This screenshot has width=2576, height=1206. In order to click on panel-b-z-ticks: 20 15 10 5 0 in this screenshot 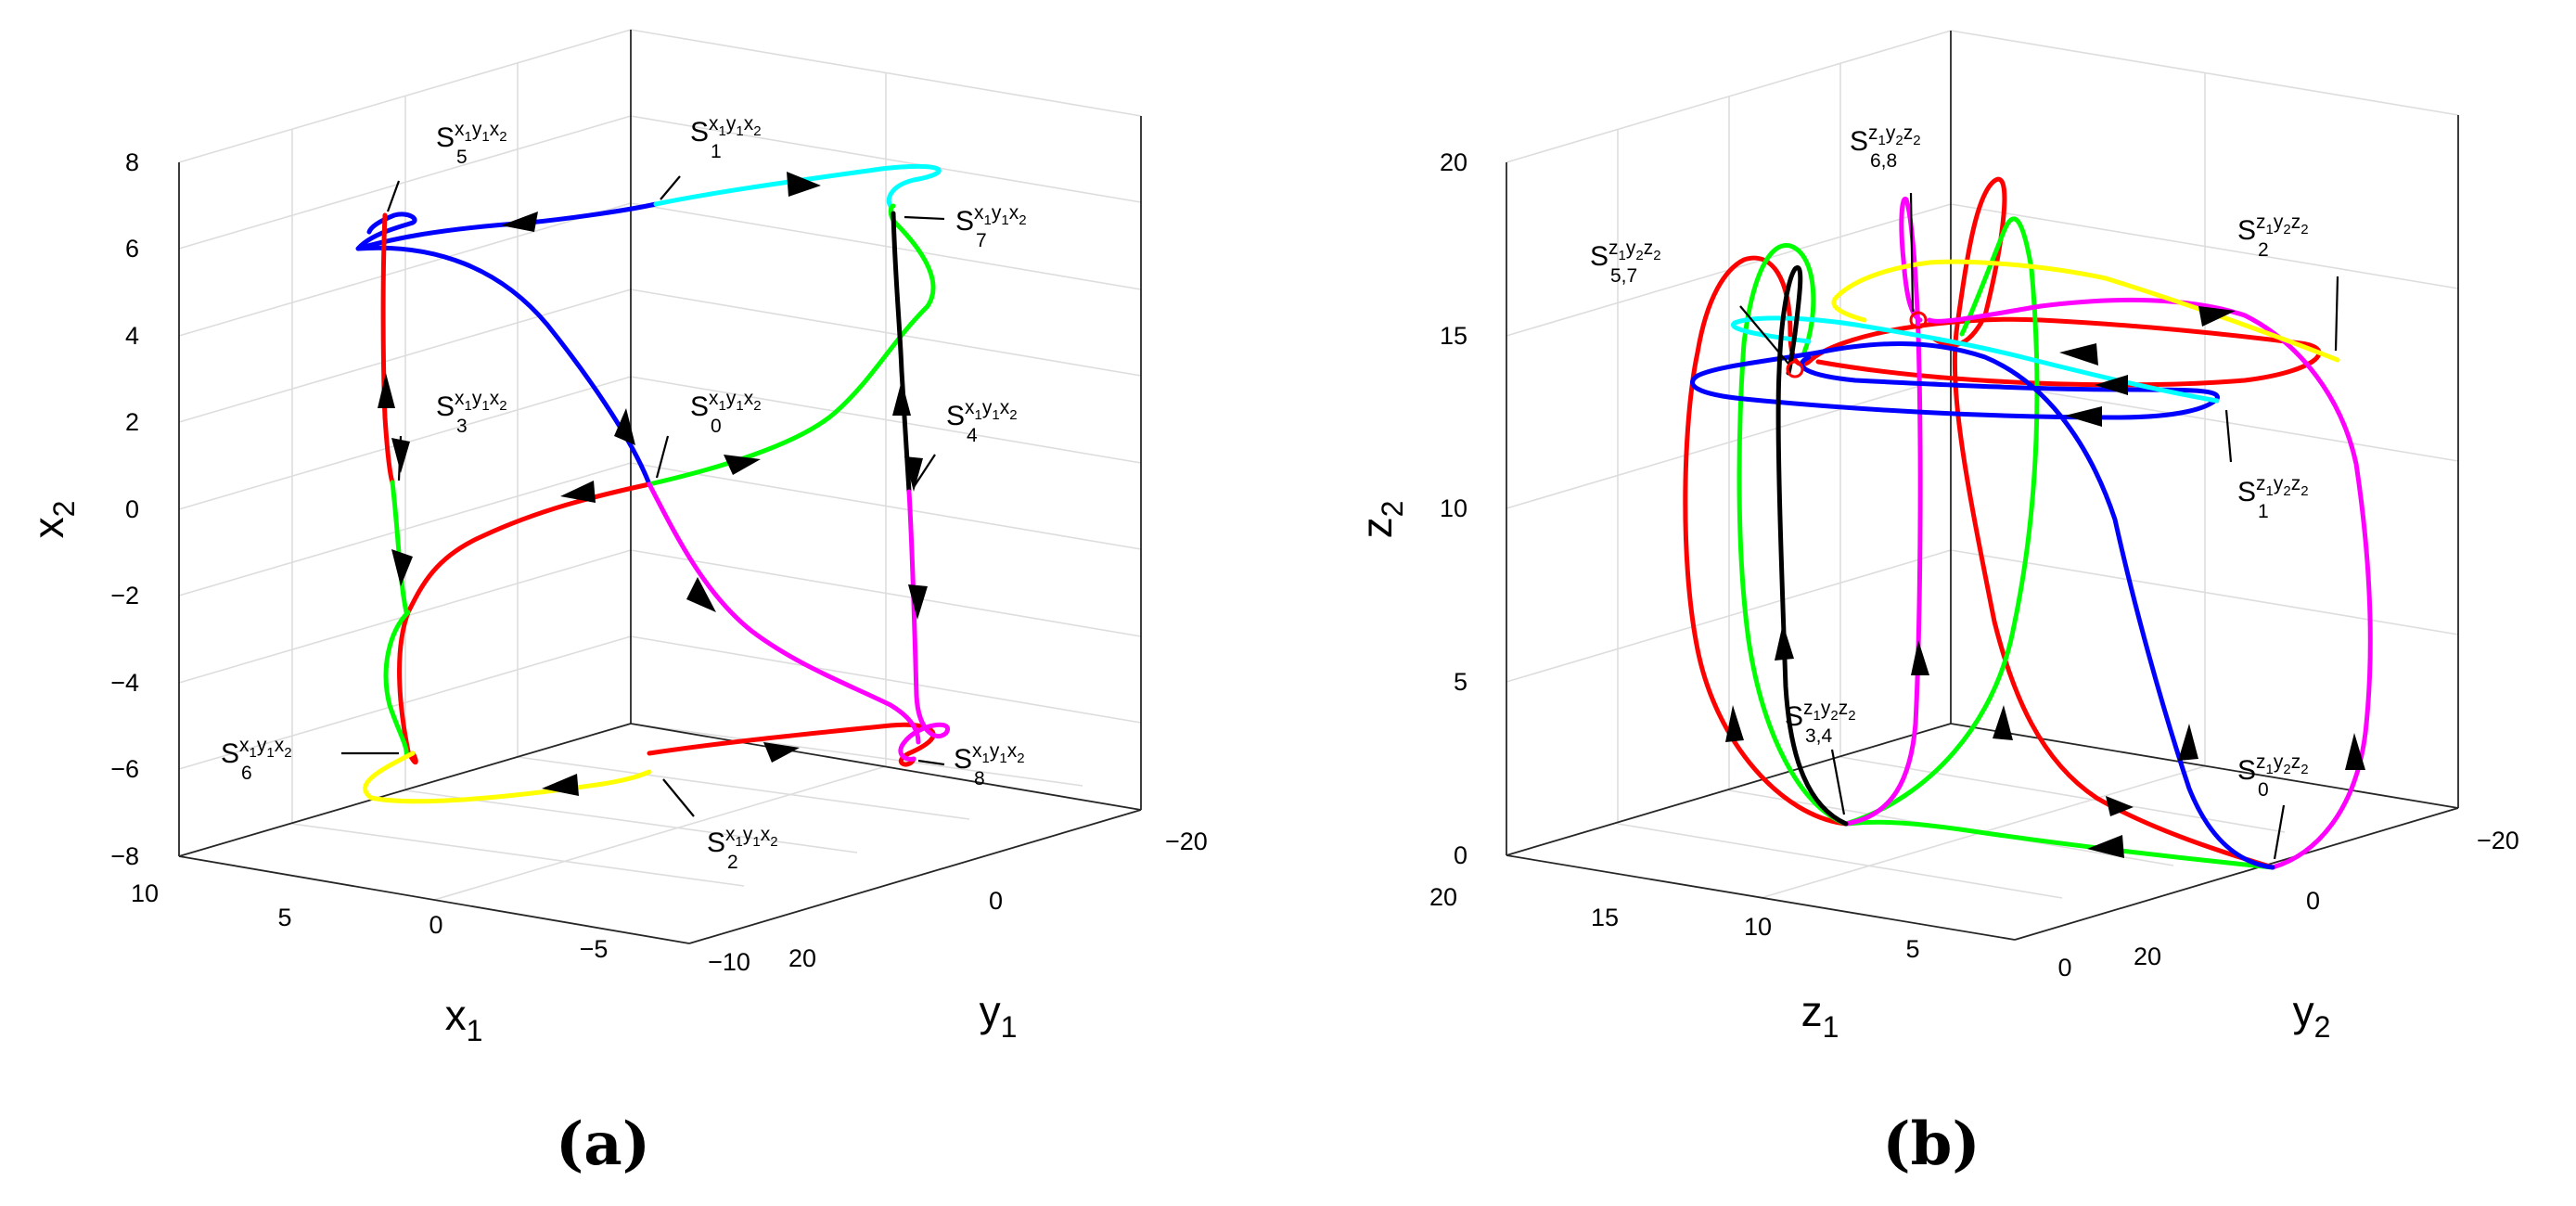, I will do `click(1453, 508)`.